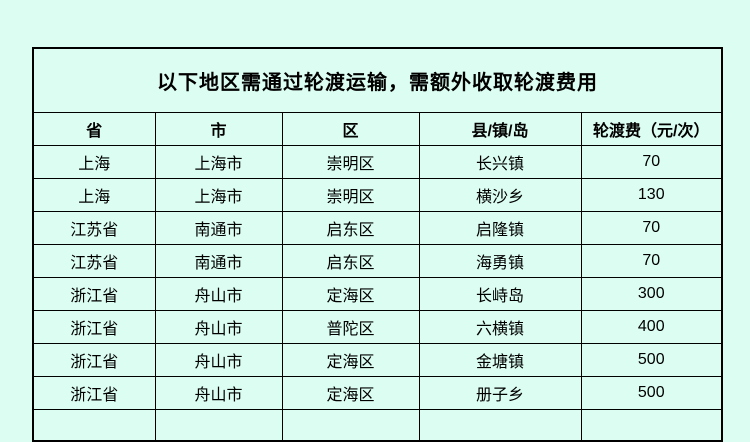  I want to click on table-row: 浙江省 舟山市 定海区 册子乡 500, so click(377, 393).